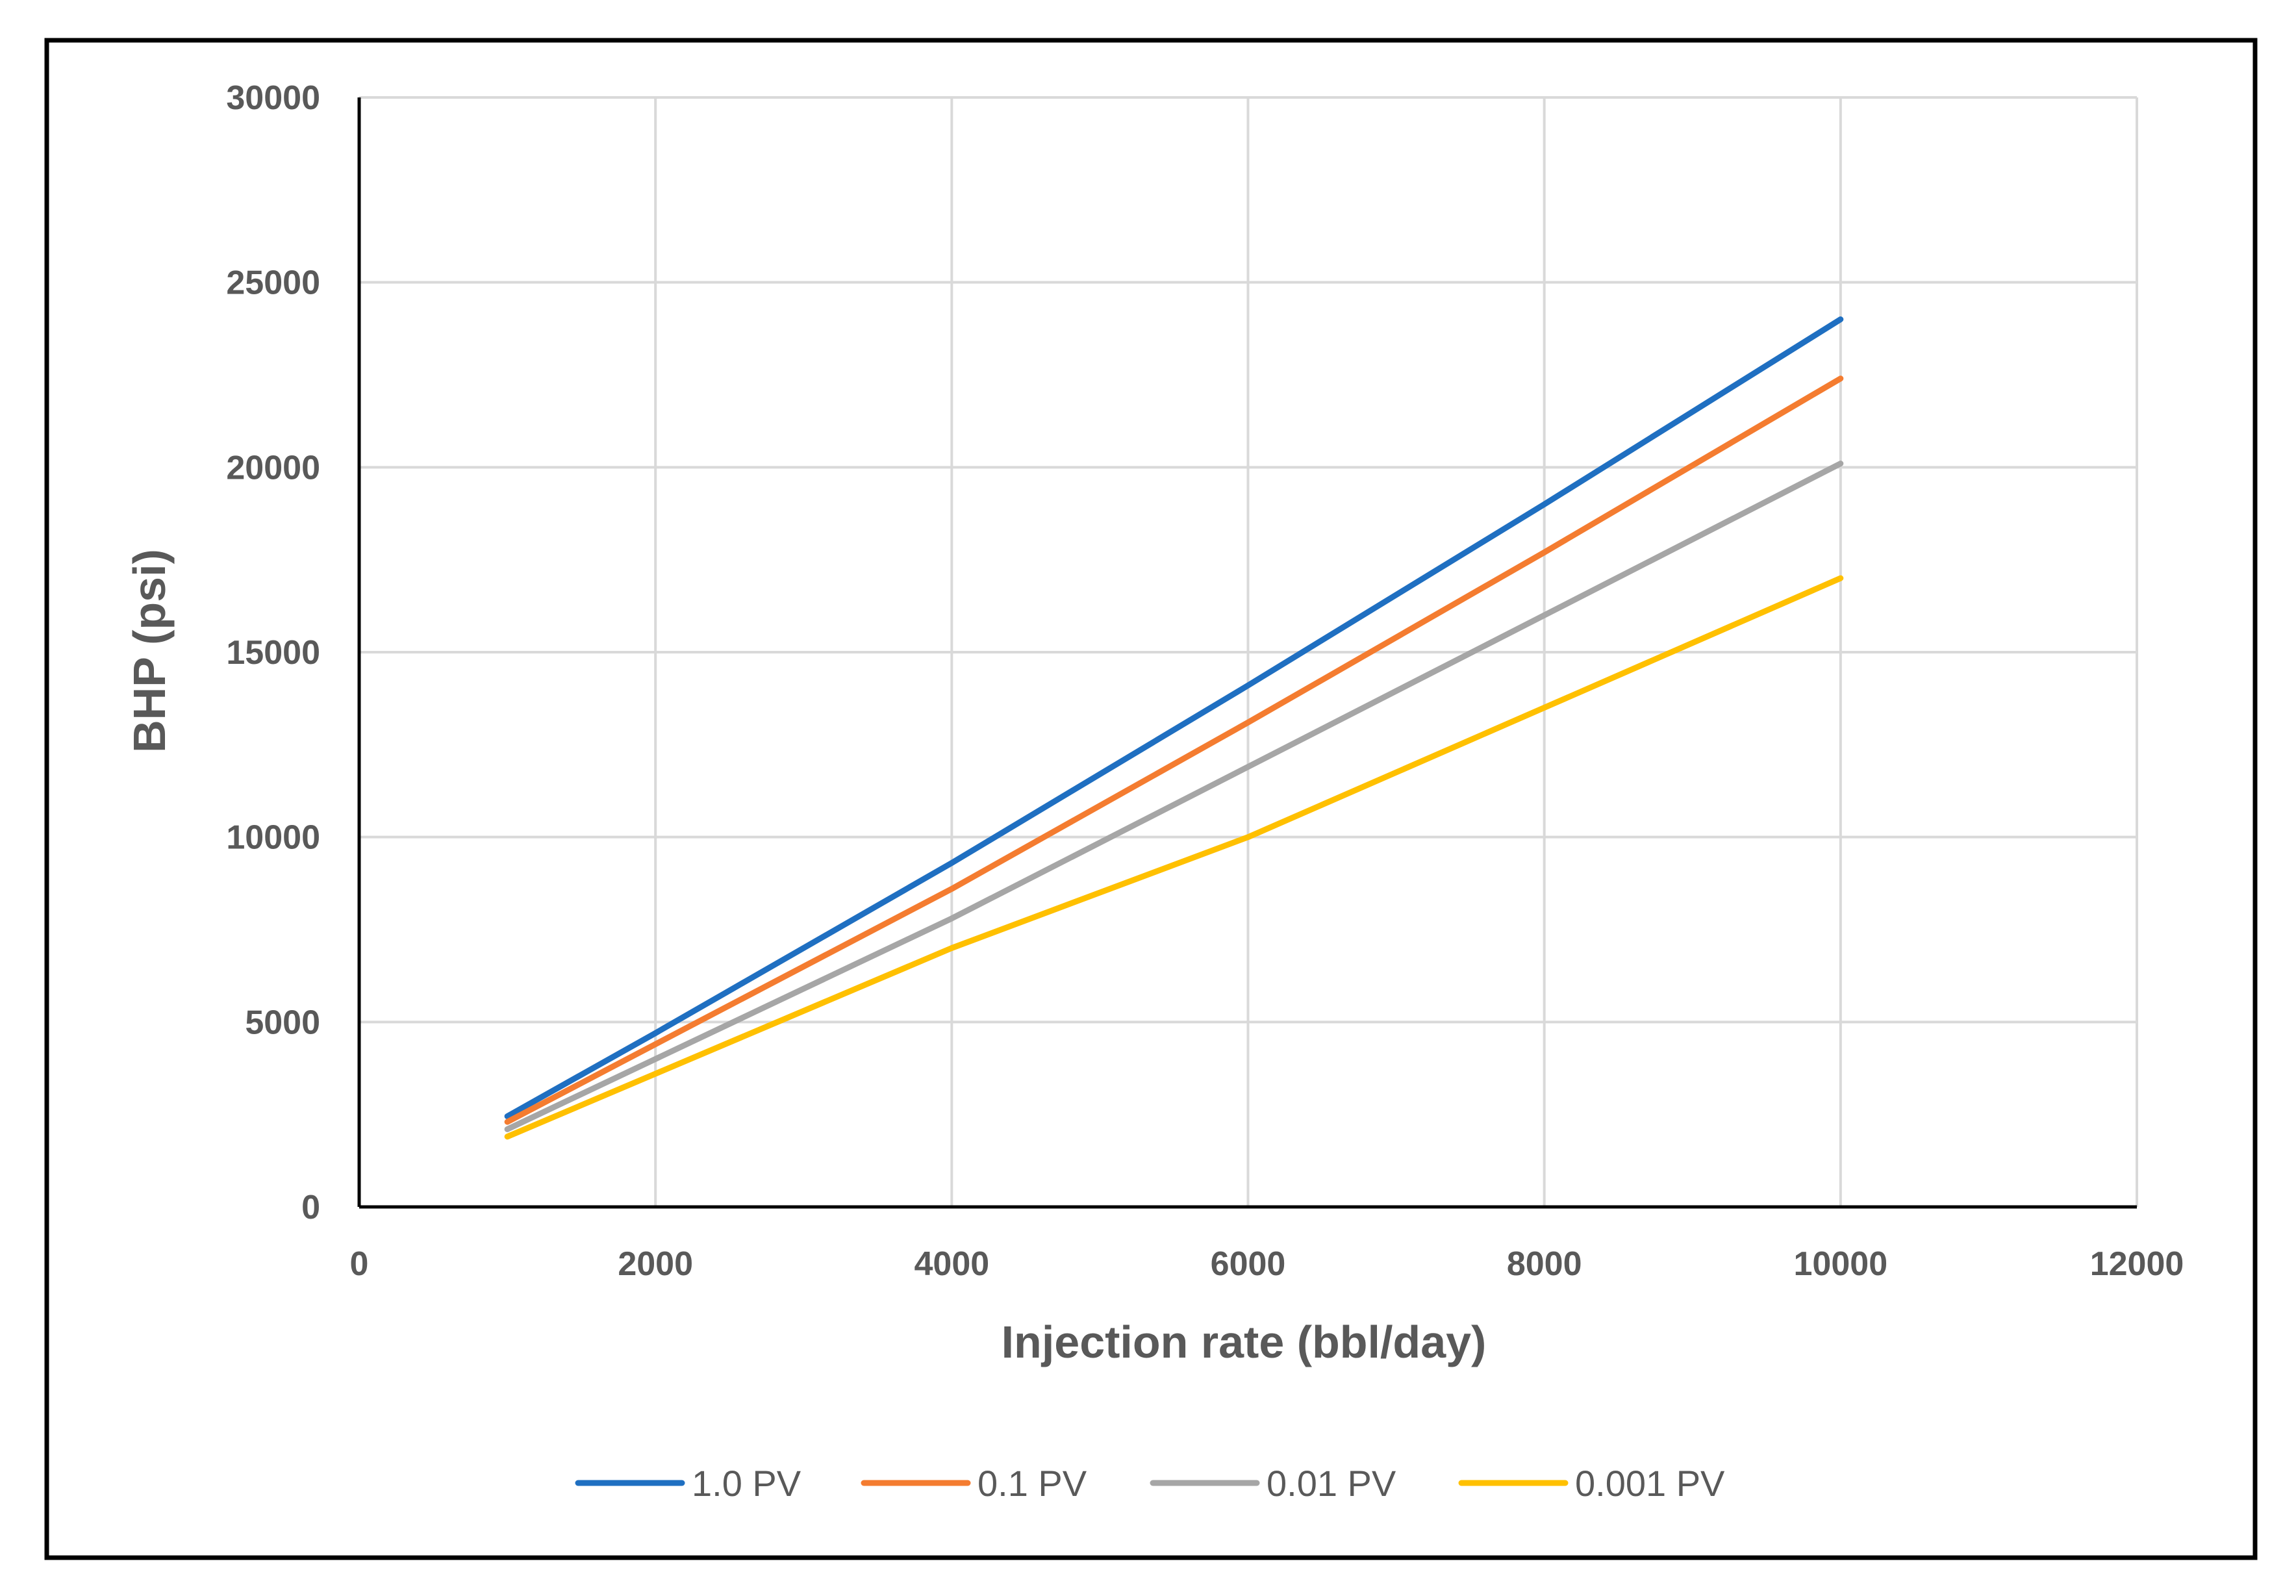 The height and width of the screenshot is (1596, 2296). Describe the element at coordinates (1032, 1483) in the screenshot. I see `legend-label: 0.1 PV` at that location.